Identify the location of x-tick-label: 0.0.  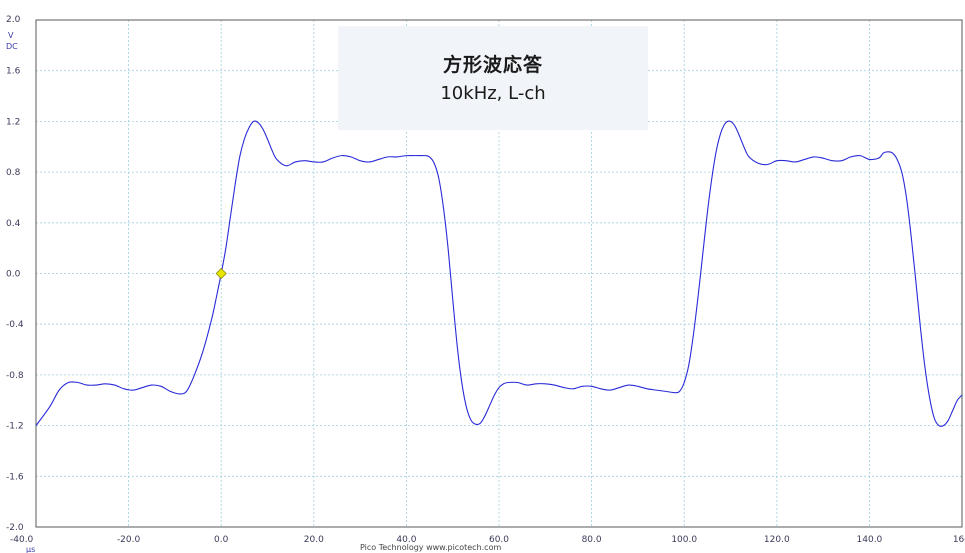
(221, 540).